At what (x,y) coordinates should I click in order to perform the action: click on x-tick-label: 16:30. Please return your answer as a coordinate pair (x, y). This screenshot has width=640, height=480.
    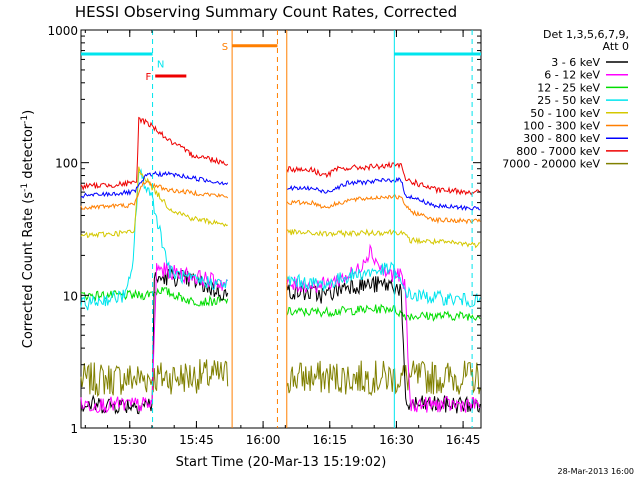
    Looking at the image, I should click on (396, 440).